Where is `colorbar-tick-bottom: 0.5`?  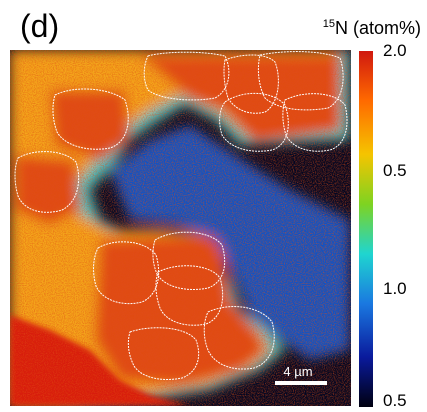 colorbar-tick-bottom: 0.5 is located at coordinates (395, 400).